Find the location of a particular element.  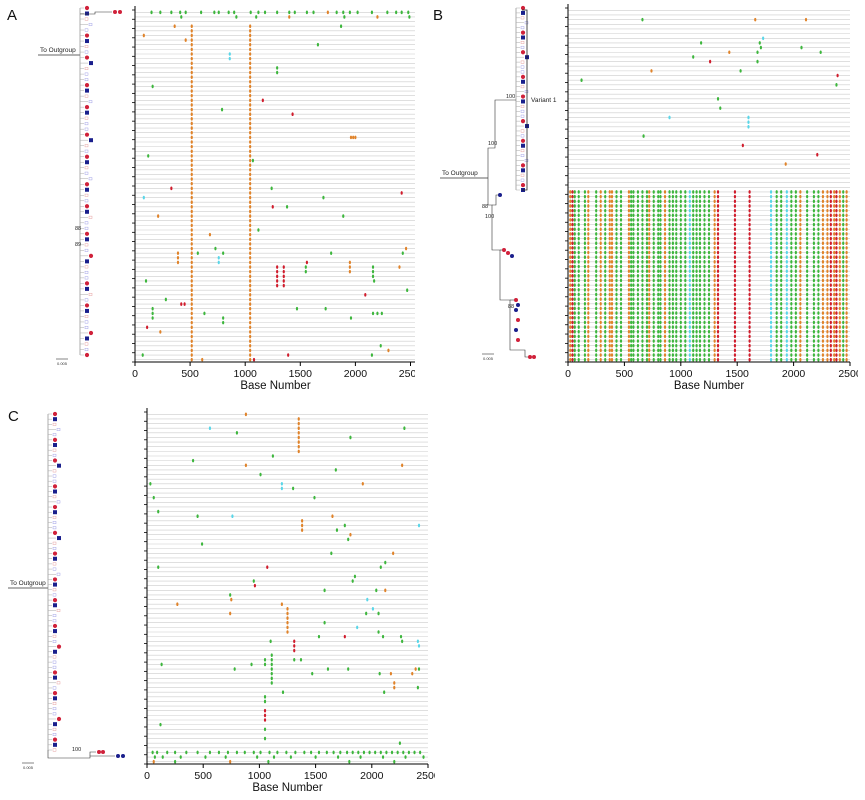

x-tick-label: 1500 is located at coordinates (738, 374).